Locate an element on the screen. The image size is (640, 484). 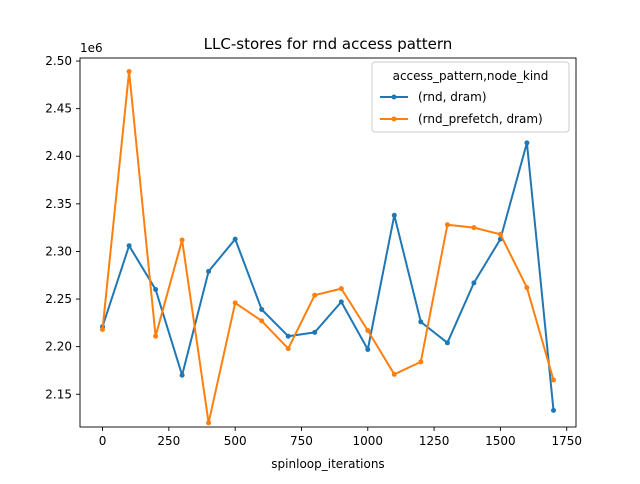
legend-title: access_pattern,node_kind is located at coordinates (471, 76).